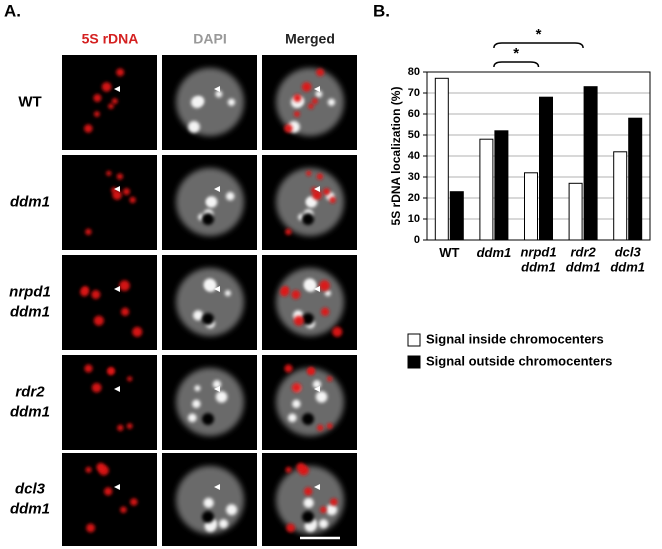 The height and width of the screenshot is (549, 662). Describe the element at coordinates (449, 252) in the screenshot. I see `x-tick-label: WT` at that location.